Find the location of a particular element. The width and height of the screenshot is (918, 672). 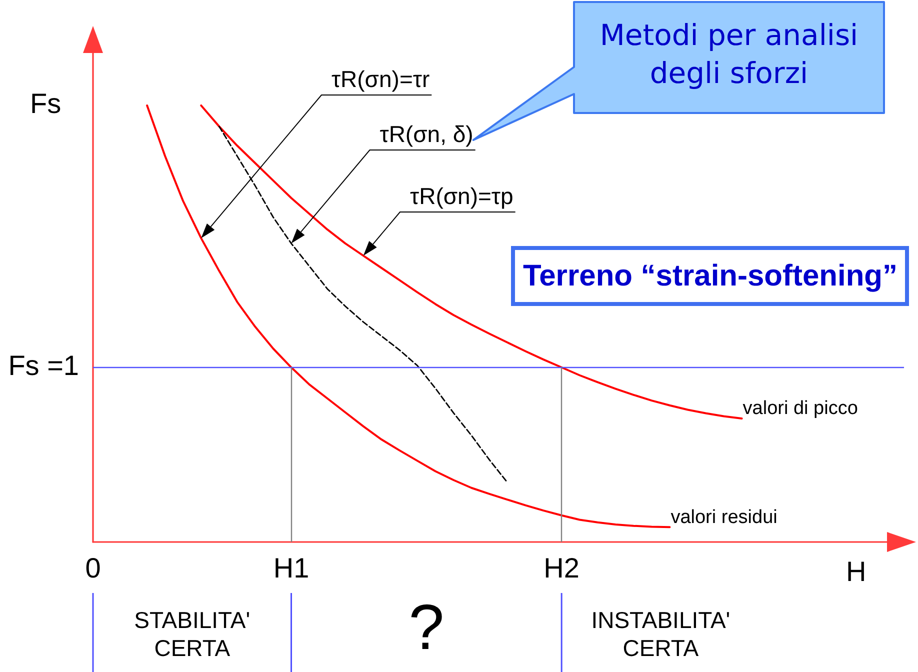

x-tick-label: 0 is located at coordinates (93, 568).